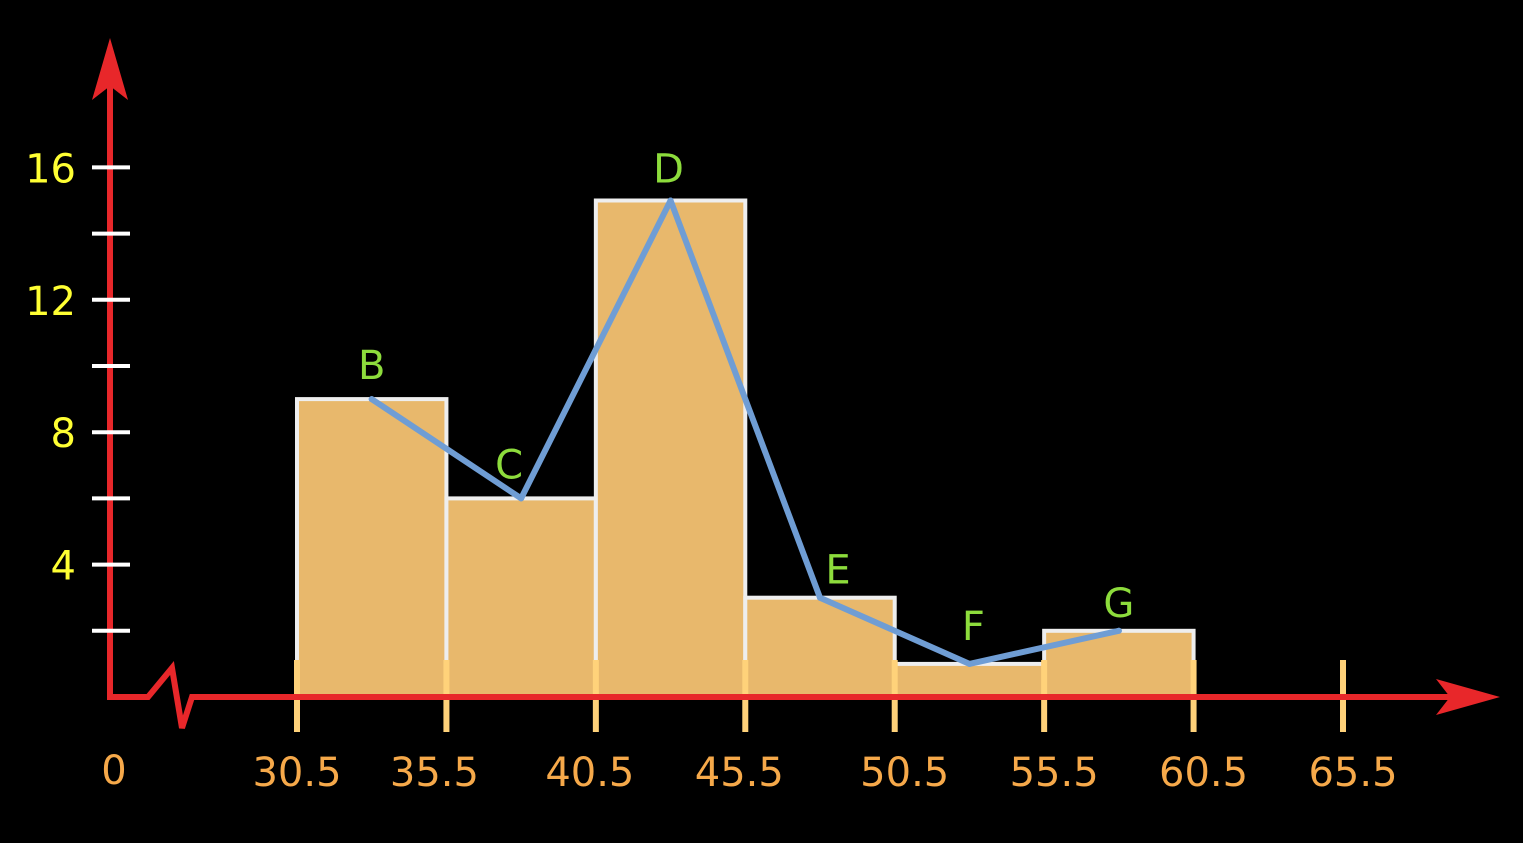  Describe the element at coordinates (1352, 773) in the screenshot. I see `x-tick-label: 65.5` at that location.